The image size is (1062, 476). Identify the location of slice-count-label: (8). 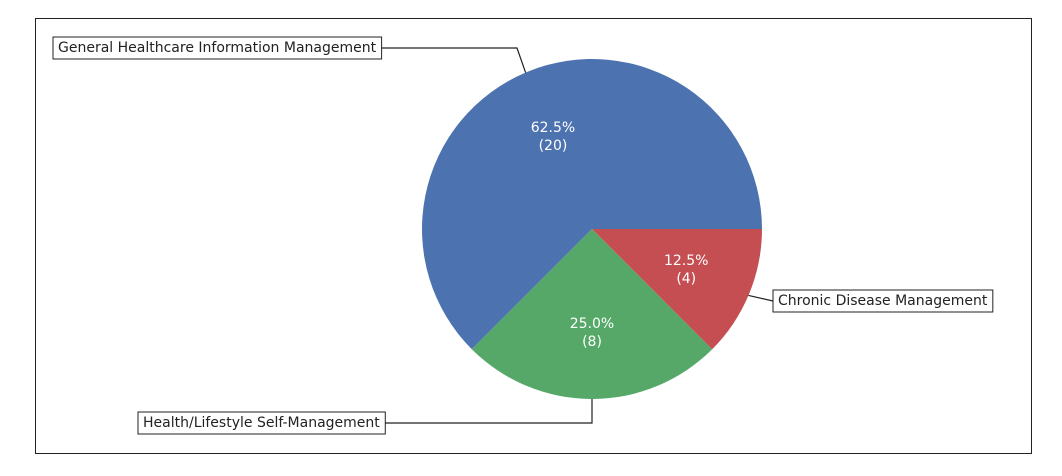
(592, 342).